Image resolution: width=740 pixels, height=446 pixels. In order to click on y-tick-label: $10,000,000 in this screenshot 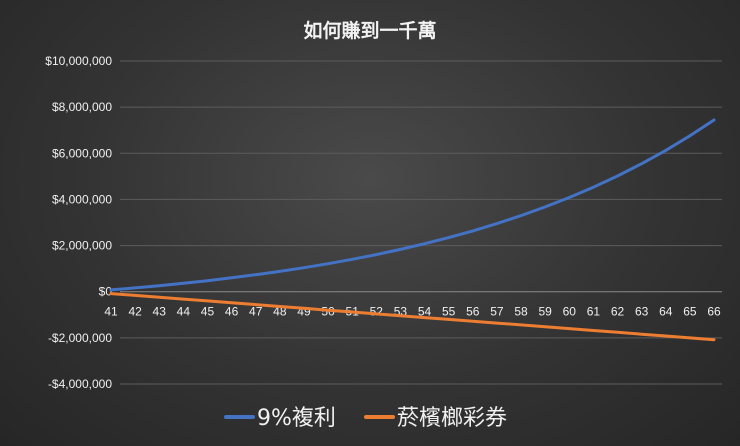, I will do `click(78, 61)`.